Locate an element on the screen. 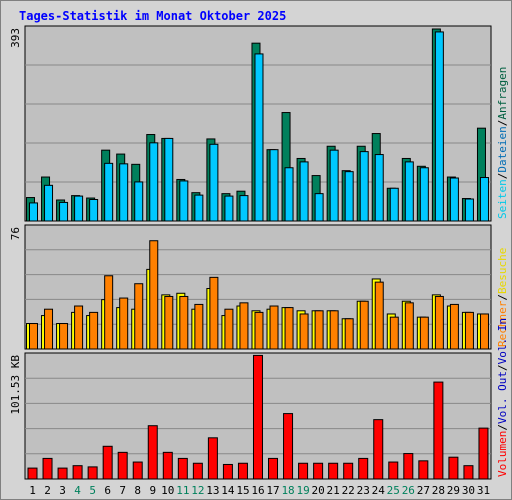  x-tick-label: 24 is located at coordinates (379, 490).